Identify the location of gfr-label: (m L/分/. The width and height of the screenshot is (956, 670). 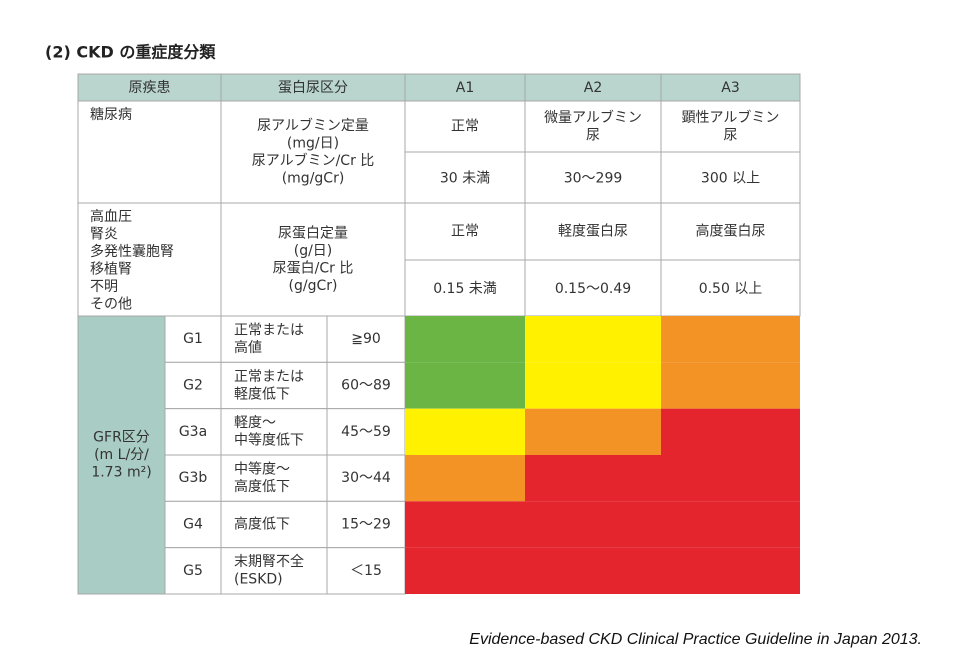
(121, 455).